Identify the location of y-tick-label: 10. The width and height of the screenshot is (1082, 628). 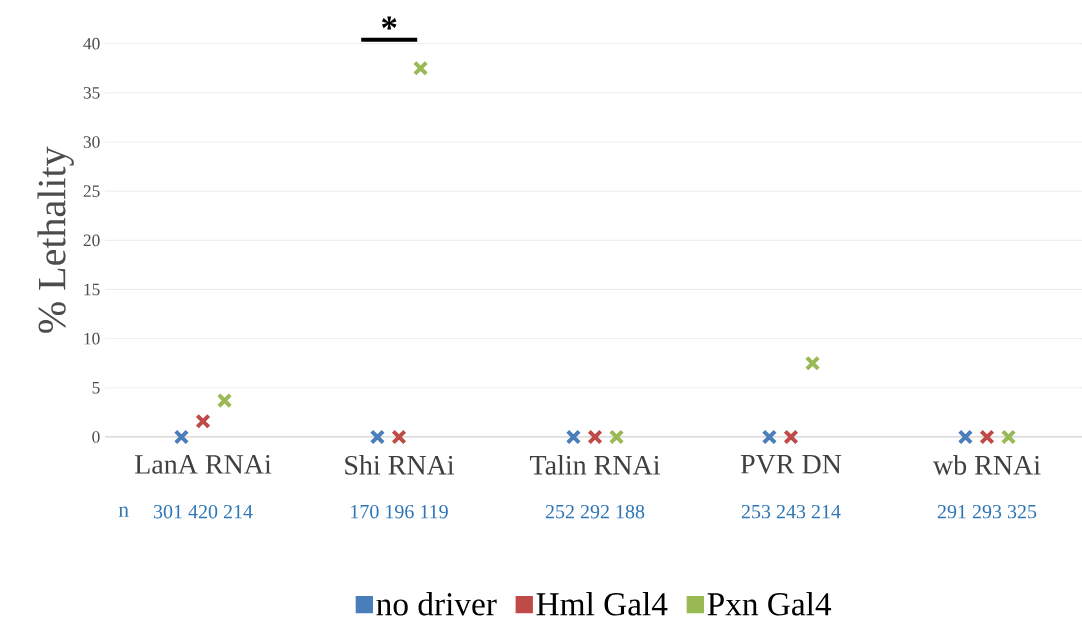
(92, 338).